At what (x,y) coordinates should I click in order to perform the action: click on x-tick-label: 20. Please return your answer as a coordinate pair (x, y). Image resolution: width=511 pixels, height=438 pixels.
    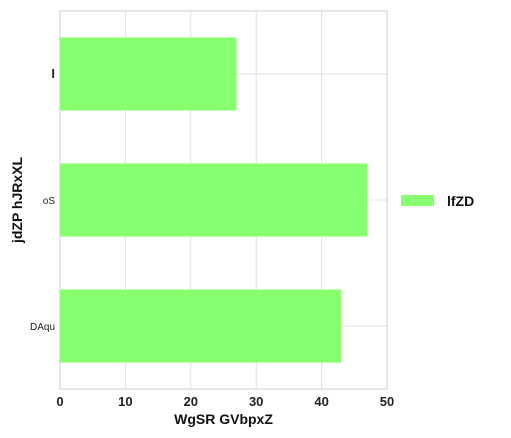
    Looking at the image, I should click on (191, 401).